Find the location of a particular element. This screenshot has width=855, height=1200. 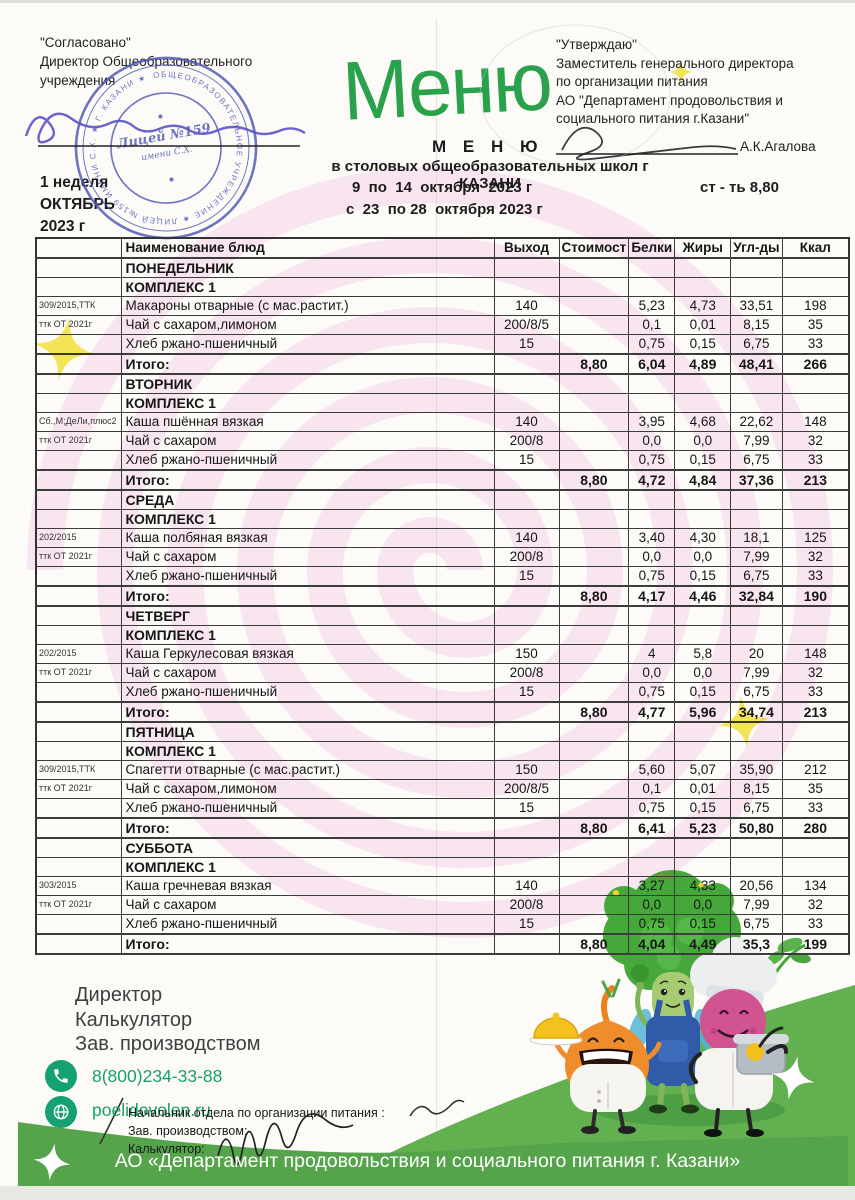

value-cell: 4,33 is located at coordinates (703, 886).